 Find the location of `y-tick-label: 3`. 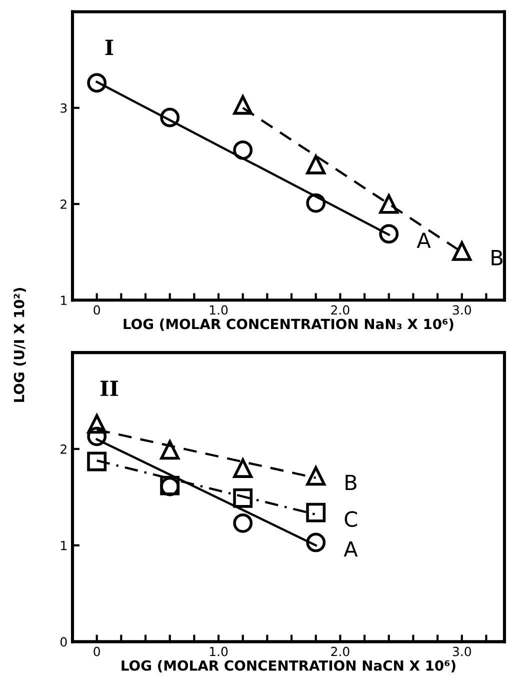

y-tick-label: 3 is located at coordinates (63, 108).